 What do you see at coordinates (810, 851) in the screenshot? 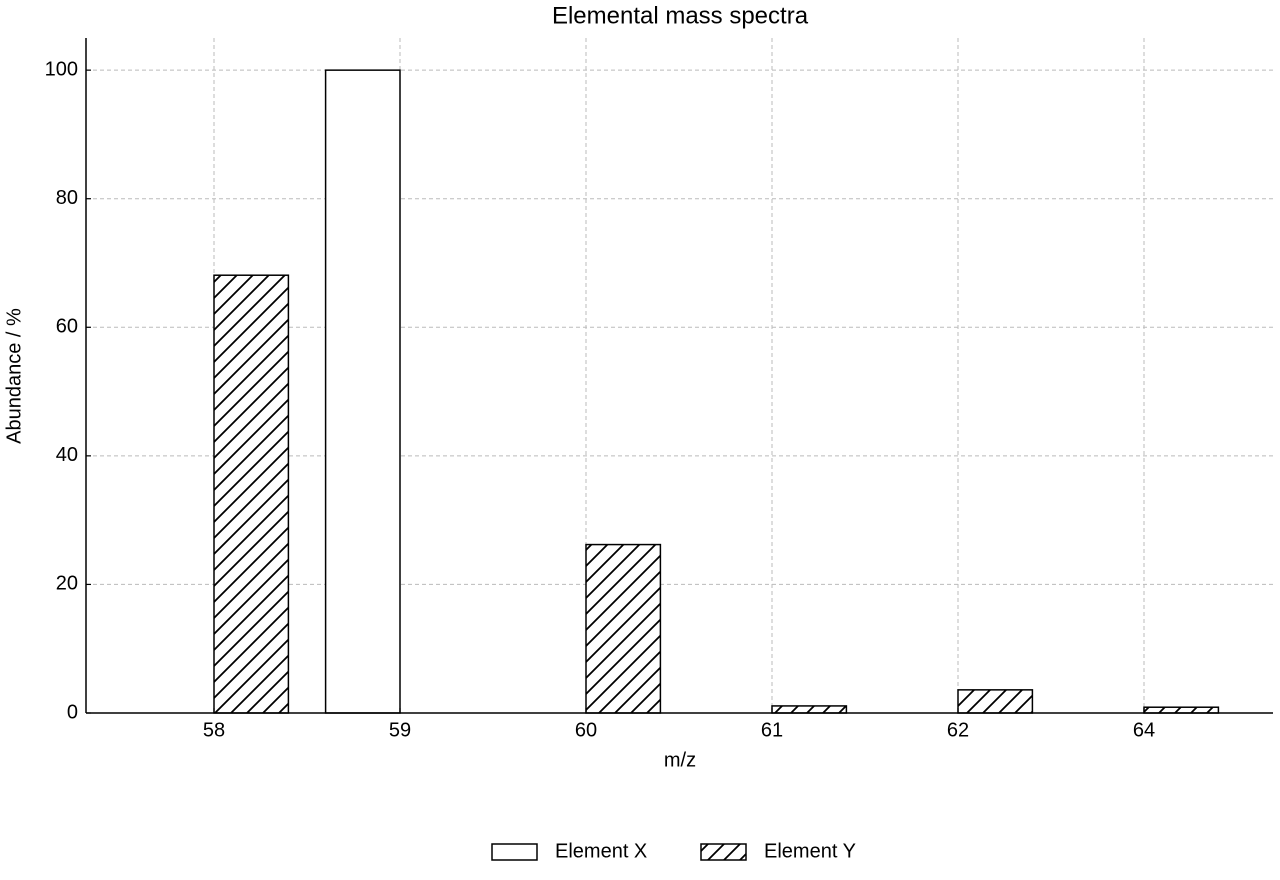
I see `legend-label: Element Y` at bounding box center [810, 851].